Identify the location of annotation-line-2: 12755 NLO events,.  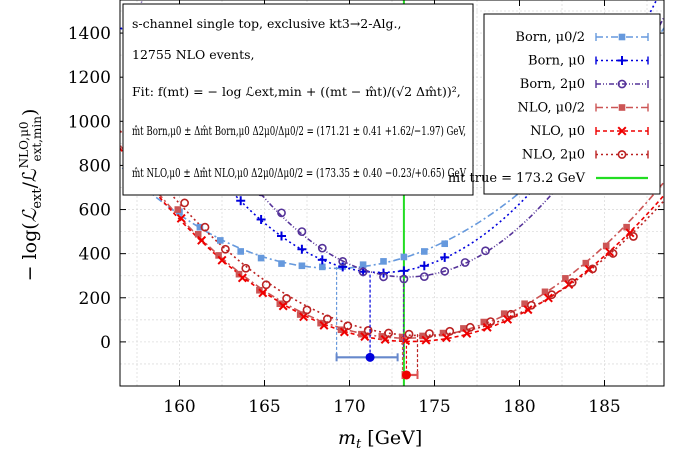
(193, 54).